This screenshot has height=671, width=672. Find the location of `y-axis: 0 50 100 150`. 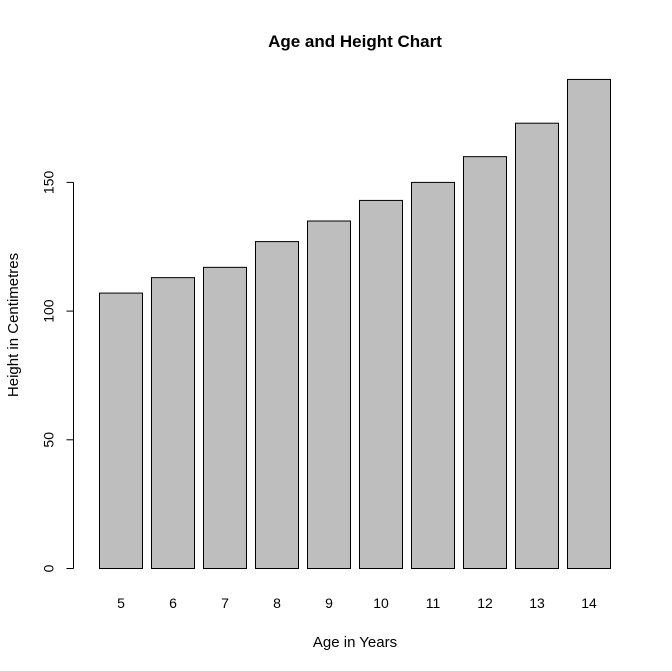

y-axis: 0 50 100 150 is located at coordinates (57, 371).